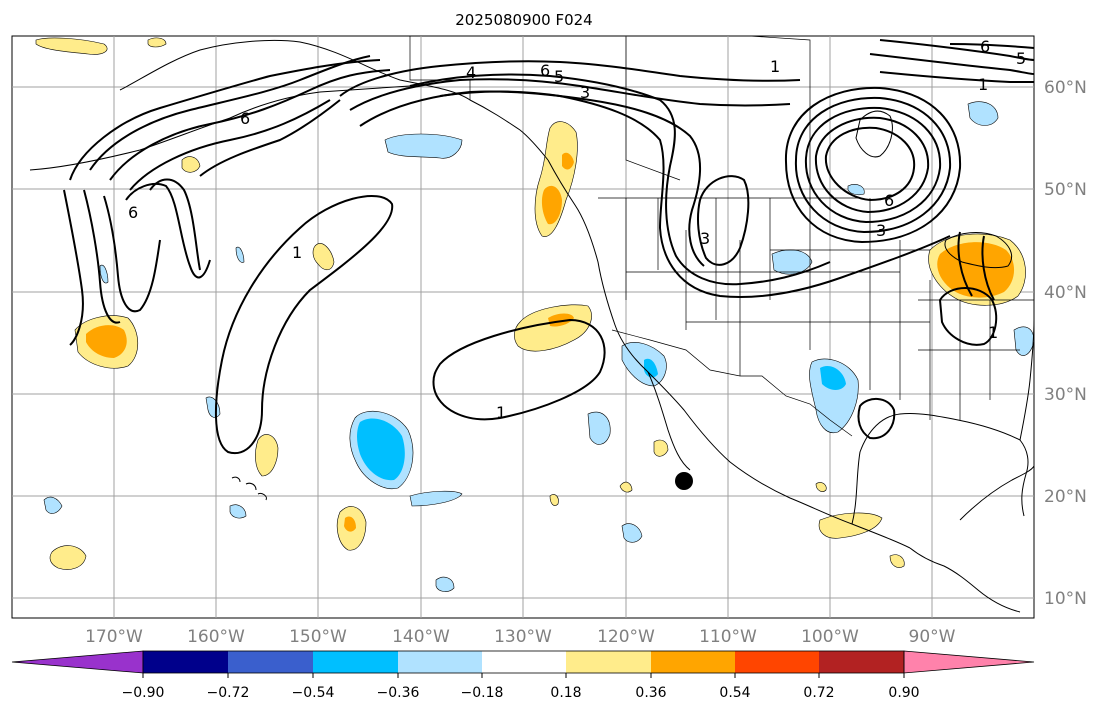 This screenshot has height=712, width=1105. Describe the element at coordinates (565, 693) in the screenshot. I see `colorbar-tick-label: 0.18` at that location.